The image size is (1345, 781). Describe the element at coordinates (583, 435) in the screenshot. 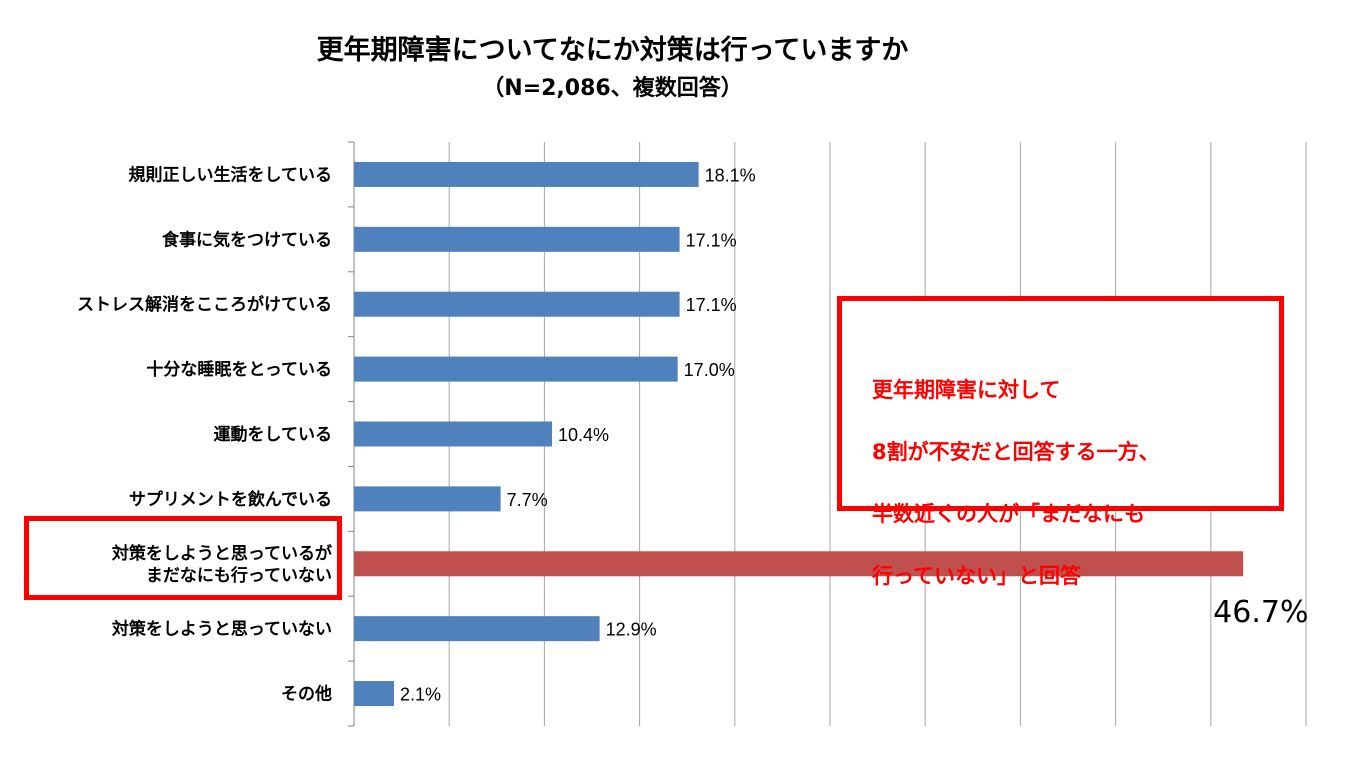

I see `data-label: 10.4%` at that location.